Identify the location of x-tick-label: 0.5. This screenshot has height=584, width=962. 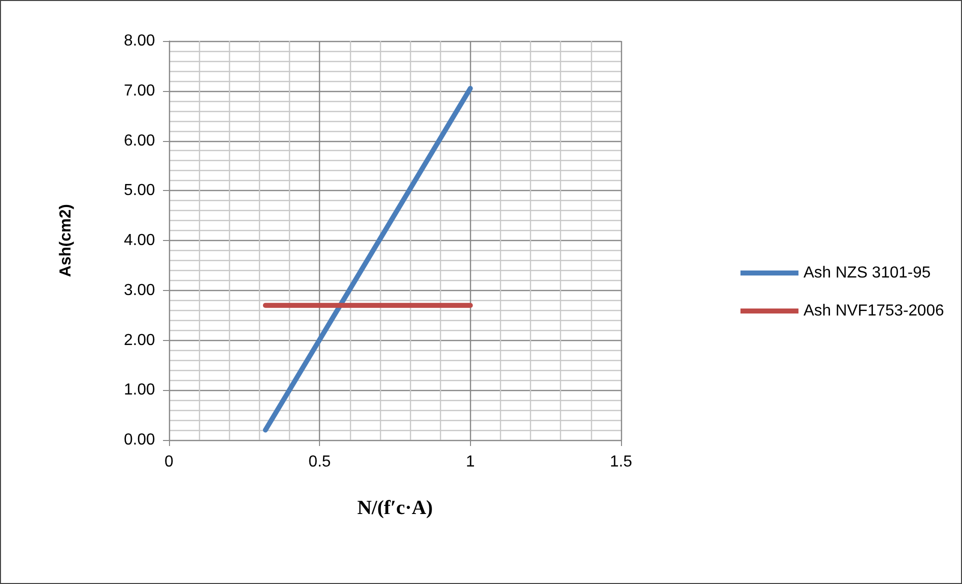
(319, 462).